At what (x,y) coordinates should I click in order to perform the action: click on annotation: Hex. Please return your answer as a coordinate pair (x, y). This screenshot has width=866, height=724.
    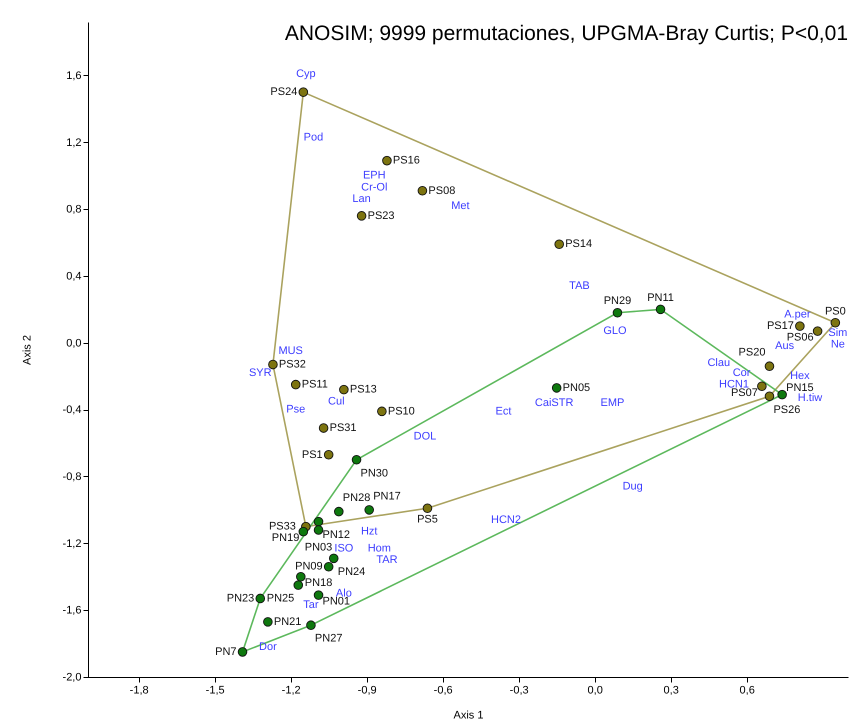
    Looking at the image, I should click on (800, 376).